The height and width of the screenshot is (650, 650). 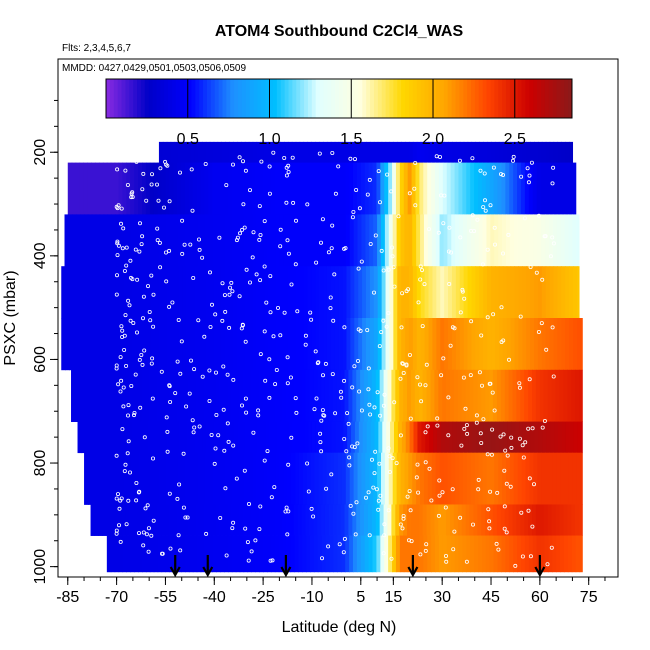 I want to click on flight-arrow-head, so click(x=286, y=572).